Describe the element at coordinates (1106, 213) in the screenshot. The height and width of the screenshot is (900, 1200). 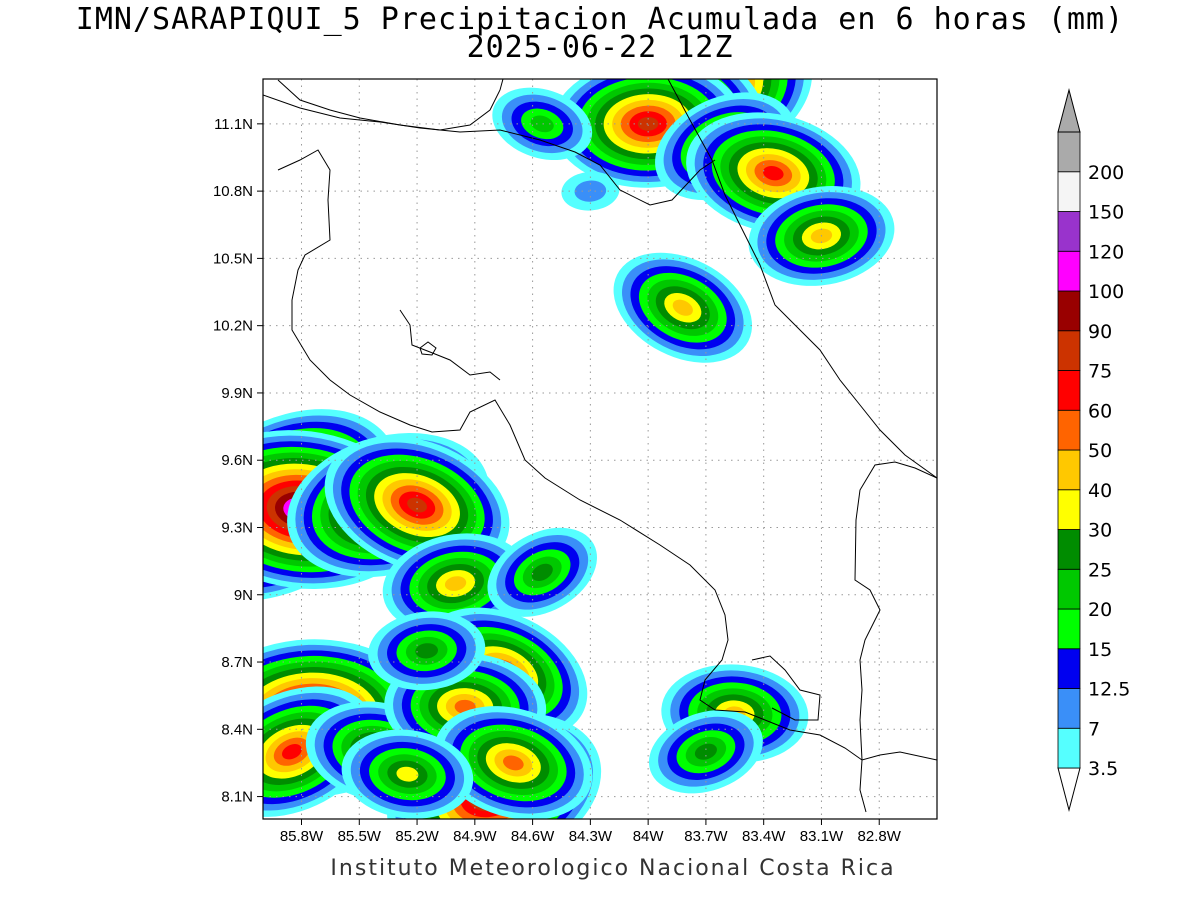
I see `colorbar-label: 150` at that location.